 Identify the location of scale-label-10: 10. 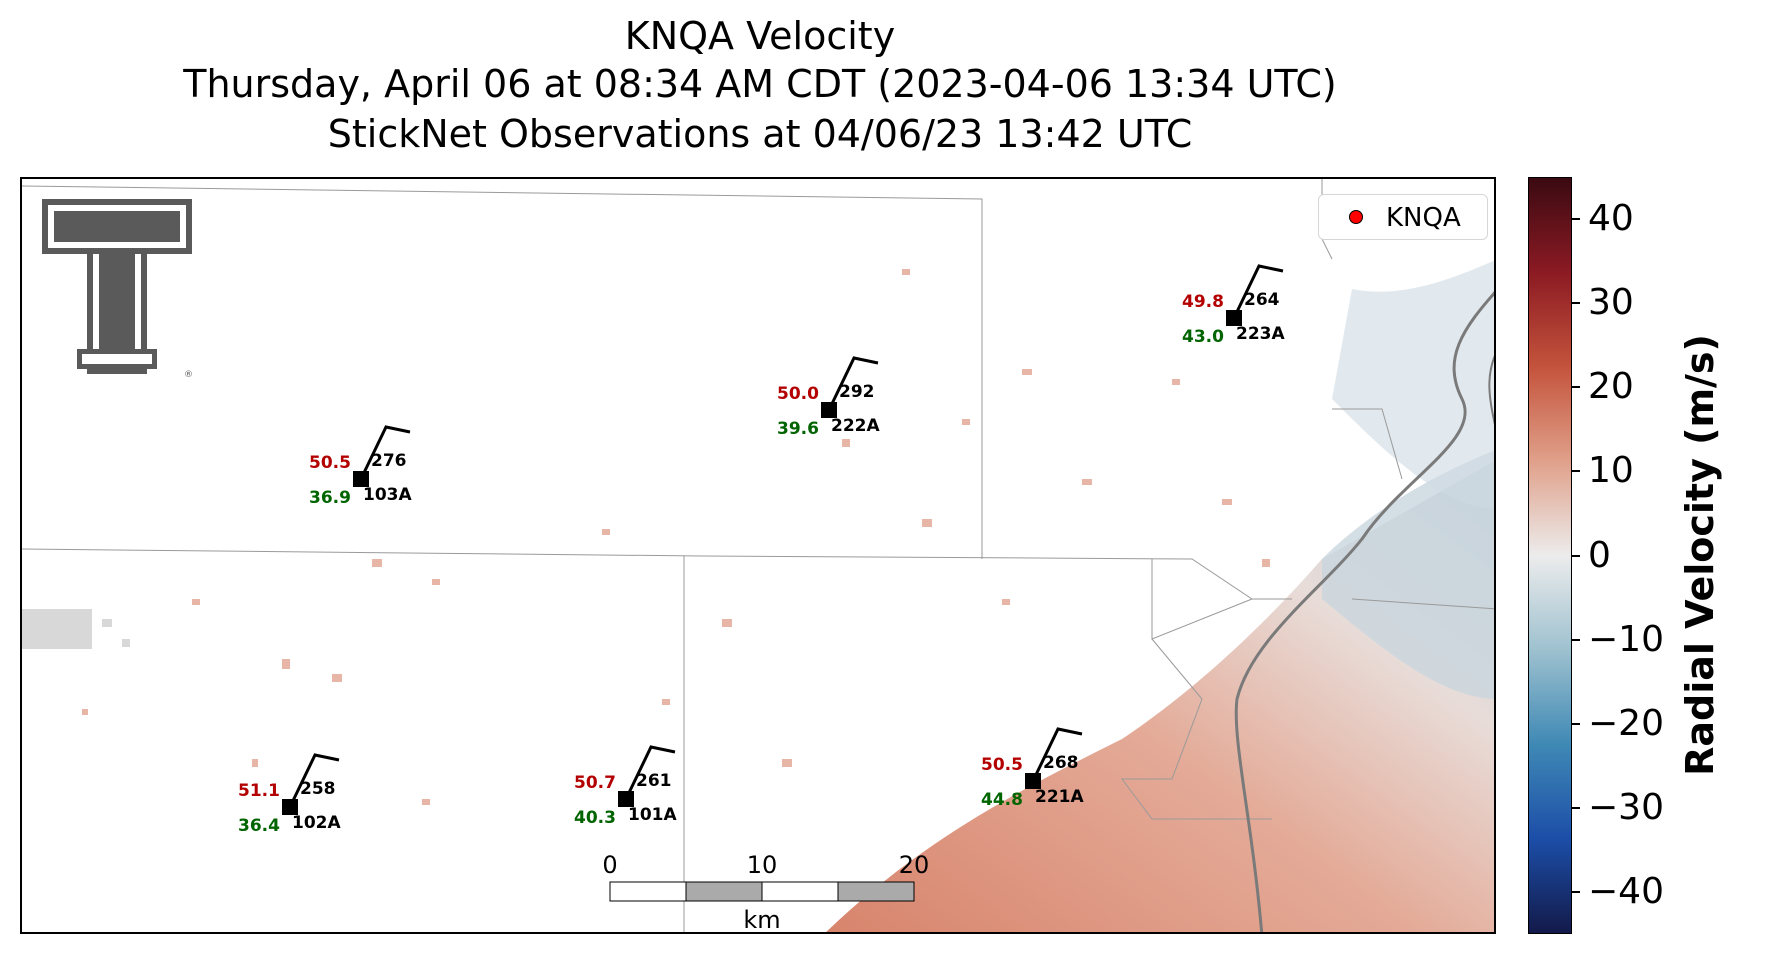
(762, 865).